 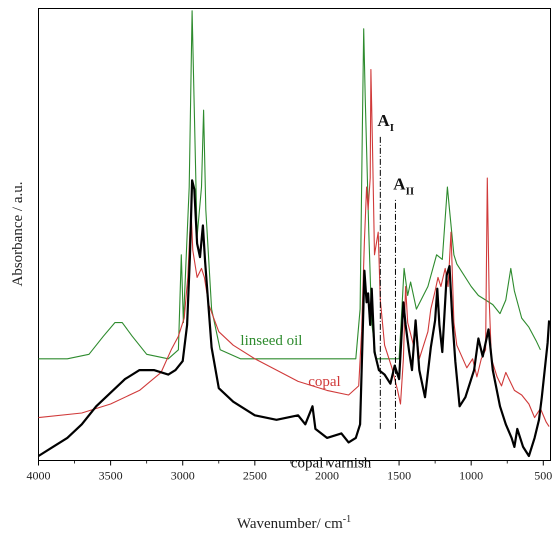 I want to click on series-label-copal: copal, so click(x=324, y=382).